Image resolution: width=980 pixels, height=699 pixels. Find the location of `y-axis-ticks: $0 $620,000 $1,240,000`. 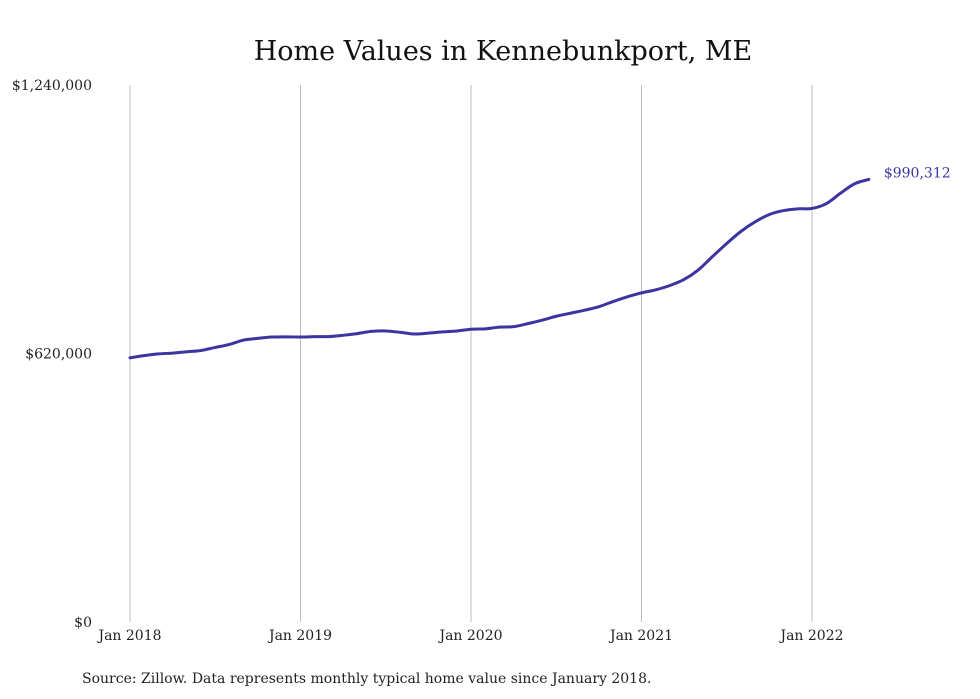

y-axis-ticks: $0 $620,000 $1,240,000 is located at coordinates (52, 354).